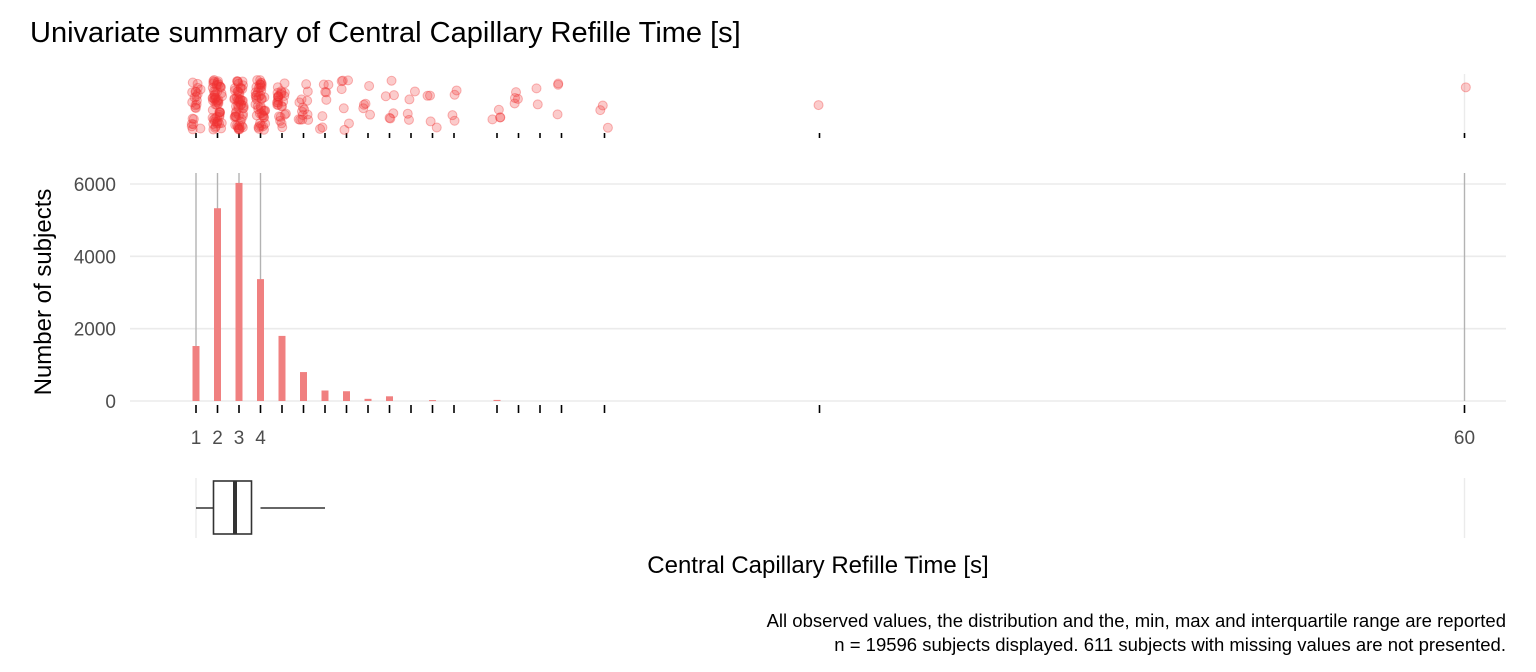 The height and width of the screenshot is (672, 1536). I want to click on x-tick-label-3: 3, so click(239, 438).